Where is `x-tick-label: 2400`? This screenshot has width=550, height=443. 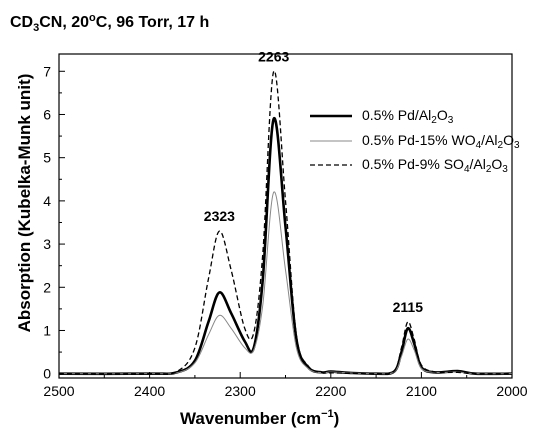 x-tick-label: 2400 is located at coordinates (149, 391).